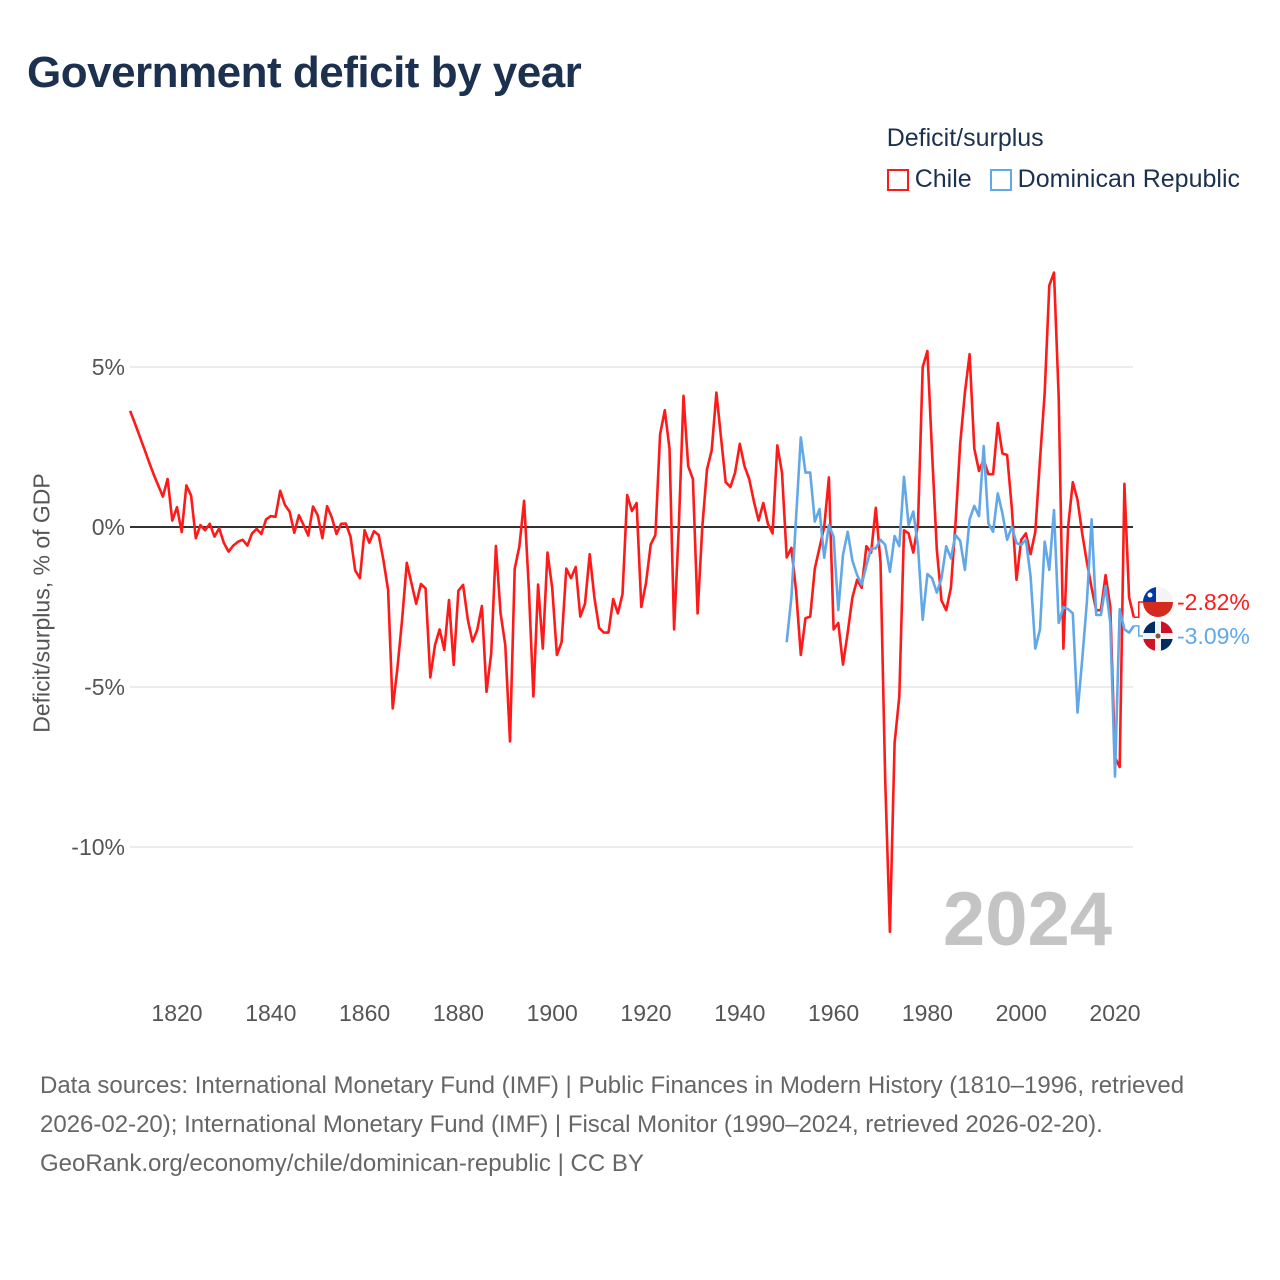 The width and height of the screenshot is (1280, 1280). Describe the element at coordinates (1158, 609) in the screenshot. I see `flag-red` at that location.